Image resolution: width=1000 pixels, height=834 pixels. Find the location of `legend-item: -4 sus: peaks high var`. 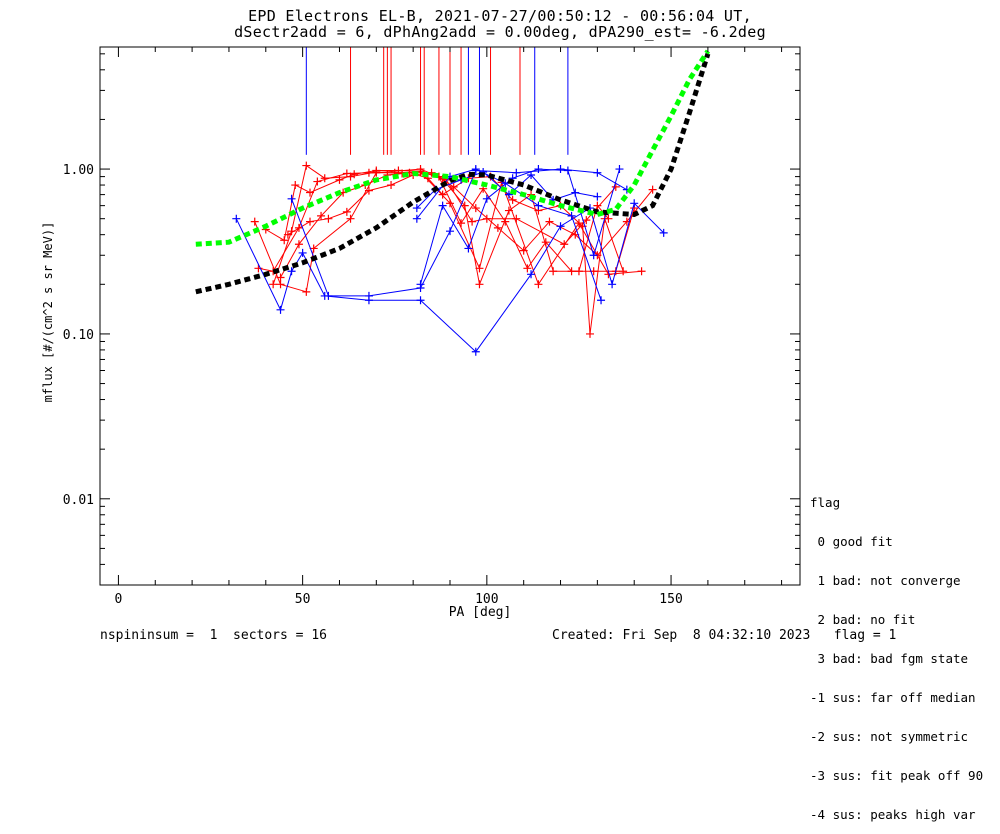

legend-item: -4 sus: peaks high var is located at coordinates (893, 814).